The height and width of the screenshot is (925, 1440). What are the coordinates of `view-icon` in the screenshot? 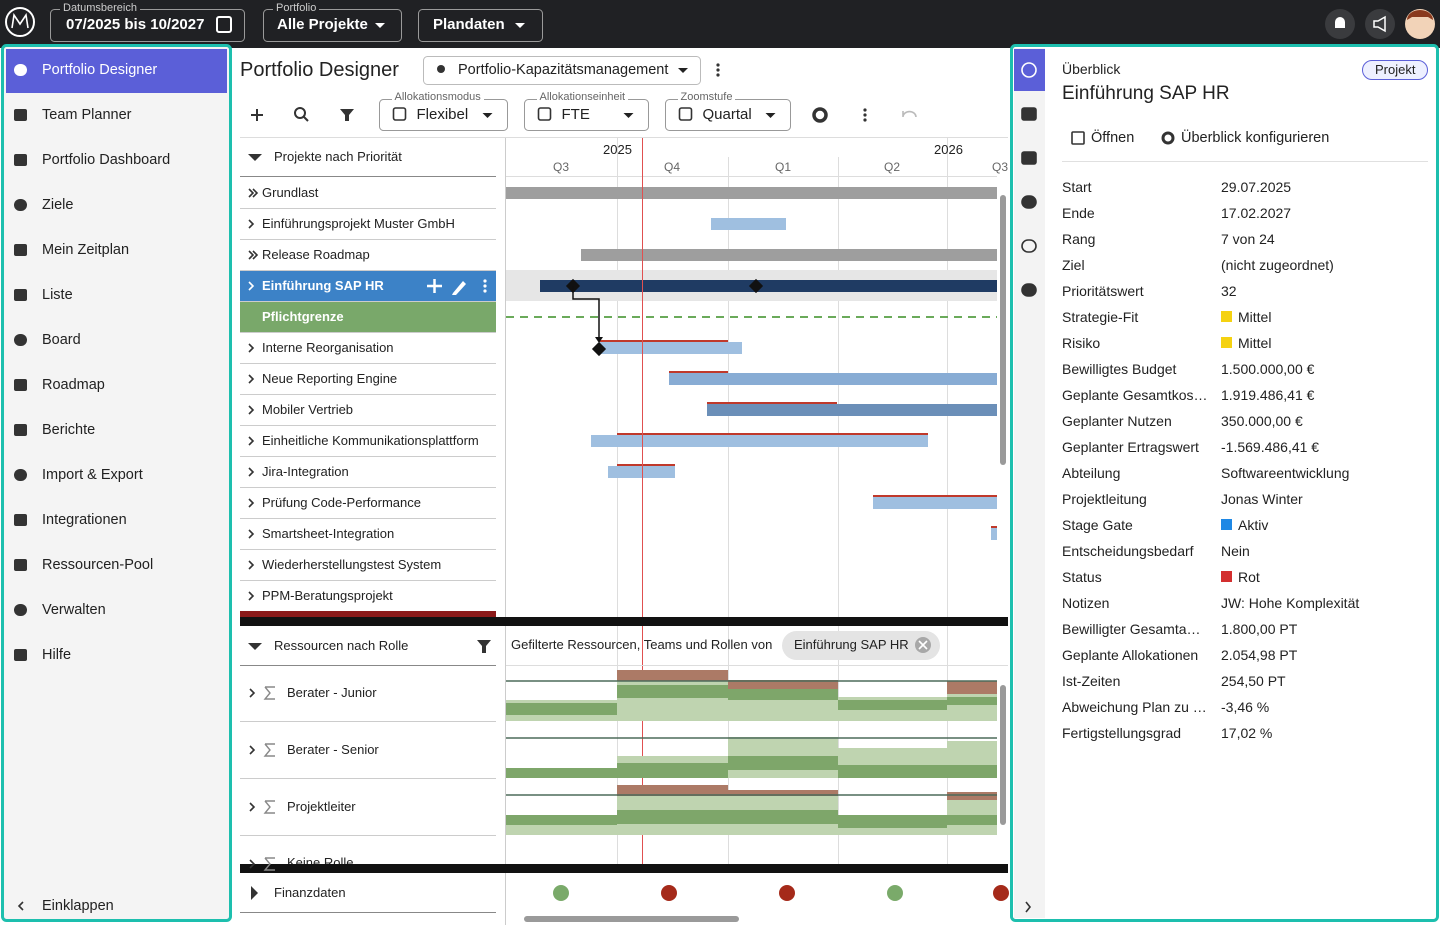 It's located at (441, 69).